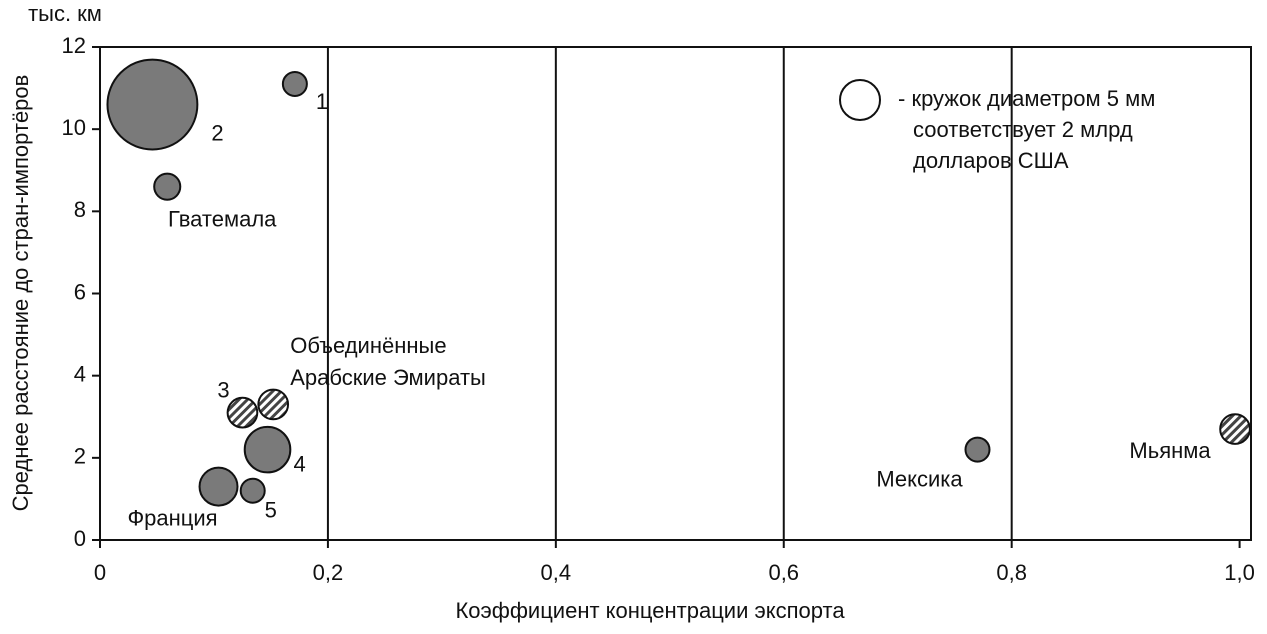 This screenshot has width=1267, height=634. I want to click on y-axis-title: Среднее расстояние до стран-импортёров, so click(20, 293).